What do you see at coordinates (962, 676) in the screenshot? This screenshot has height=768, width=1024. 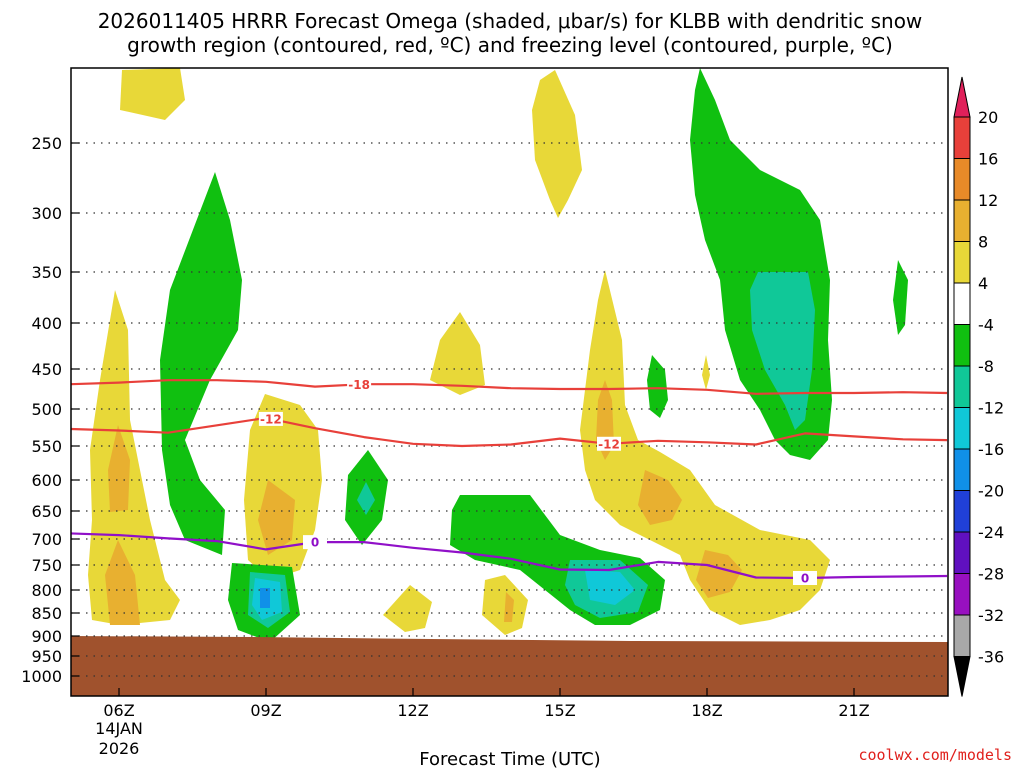 I see `colorbar-bottom-arrow` at bounding box center [962, 676].